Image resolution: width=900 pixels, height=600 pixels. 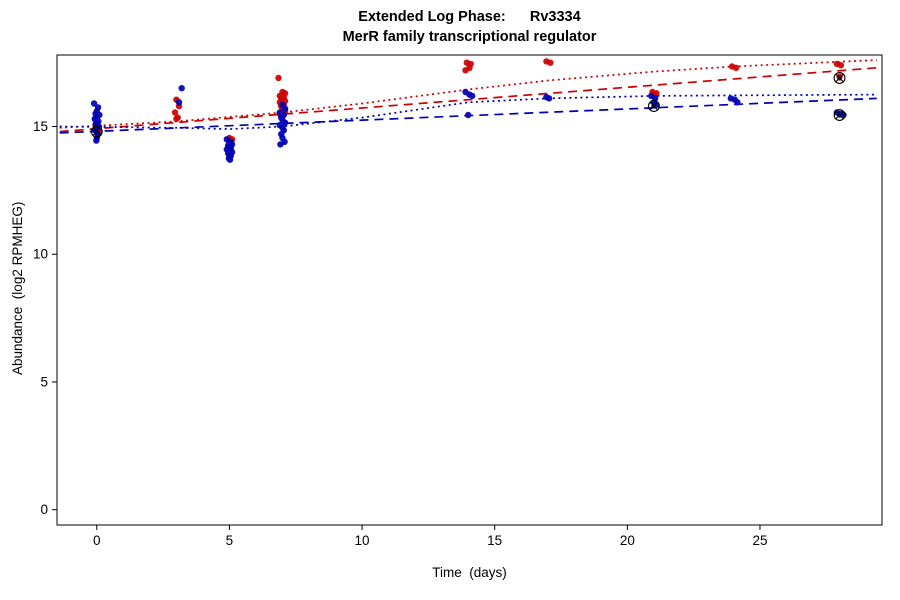 What do you see at coordinates (44, 509) in the screenshot?
I see `y-tick-label: 0` at bounding box center [44, 509].